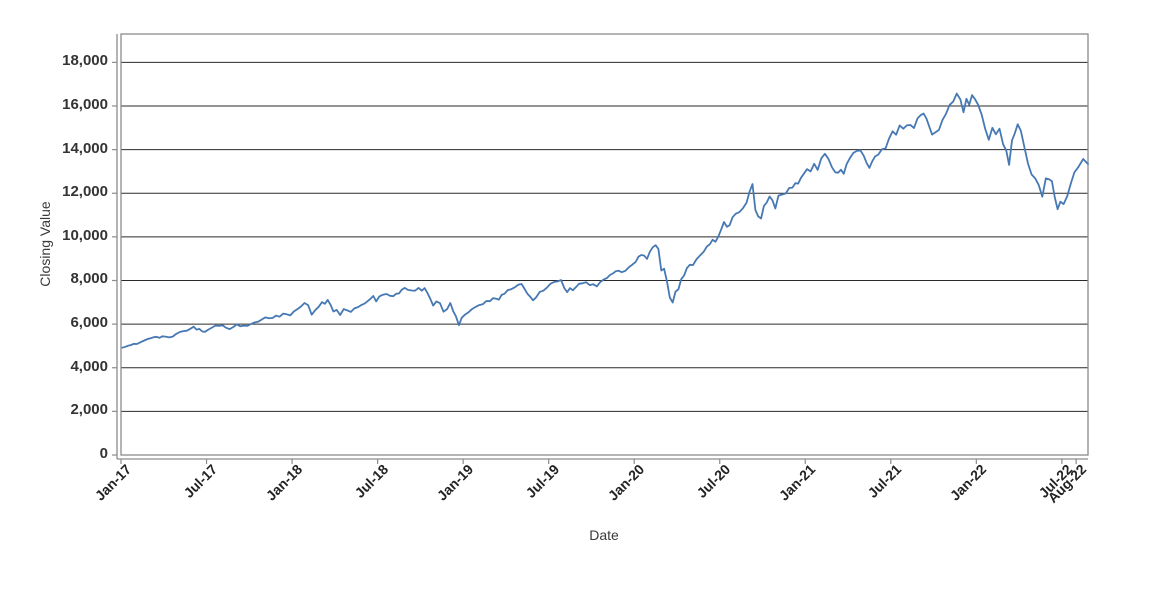 The height and width of the screenshot is (600, 1150). Describe the element at coordinates (85, 235) in the screenshot. I see `y-tick-label: 10,000` at that location.